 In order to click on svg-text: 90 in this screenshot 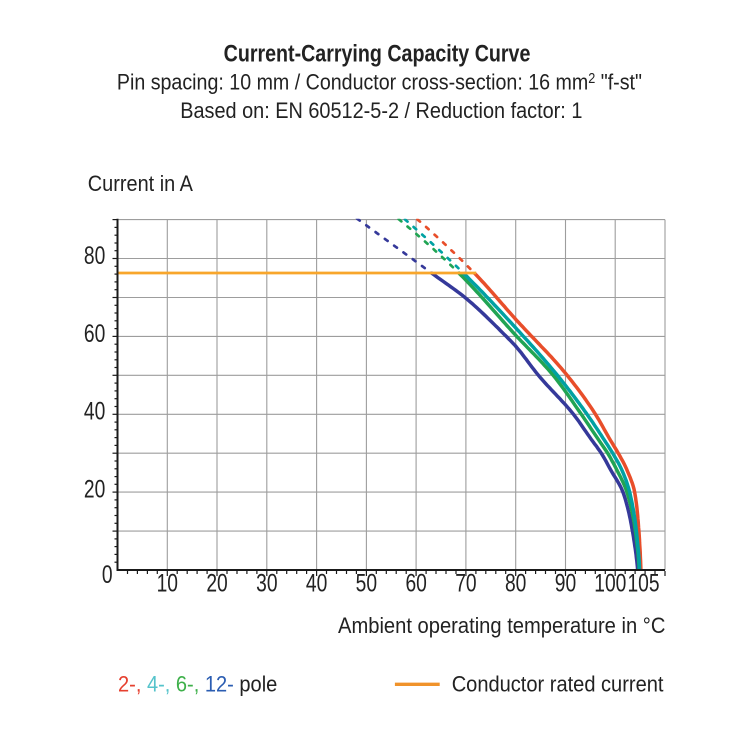, I will do `click(565, 583)`.